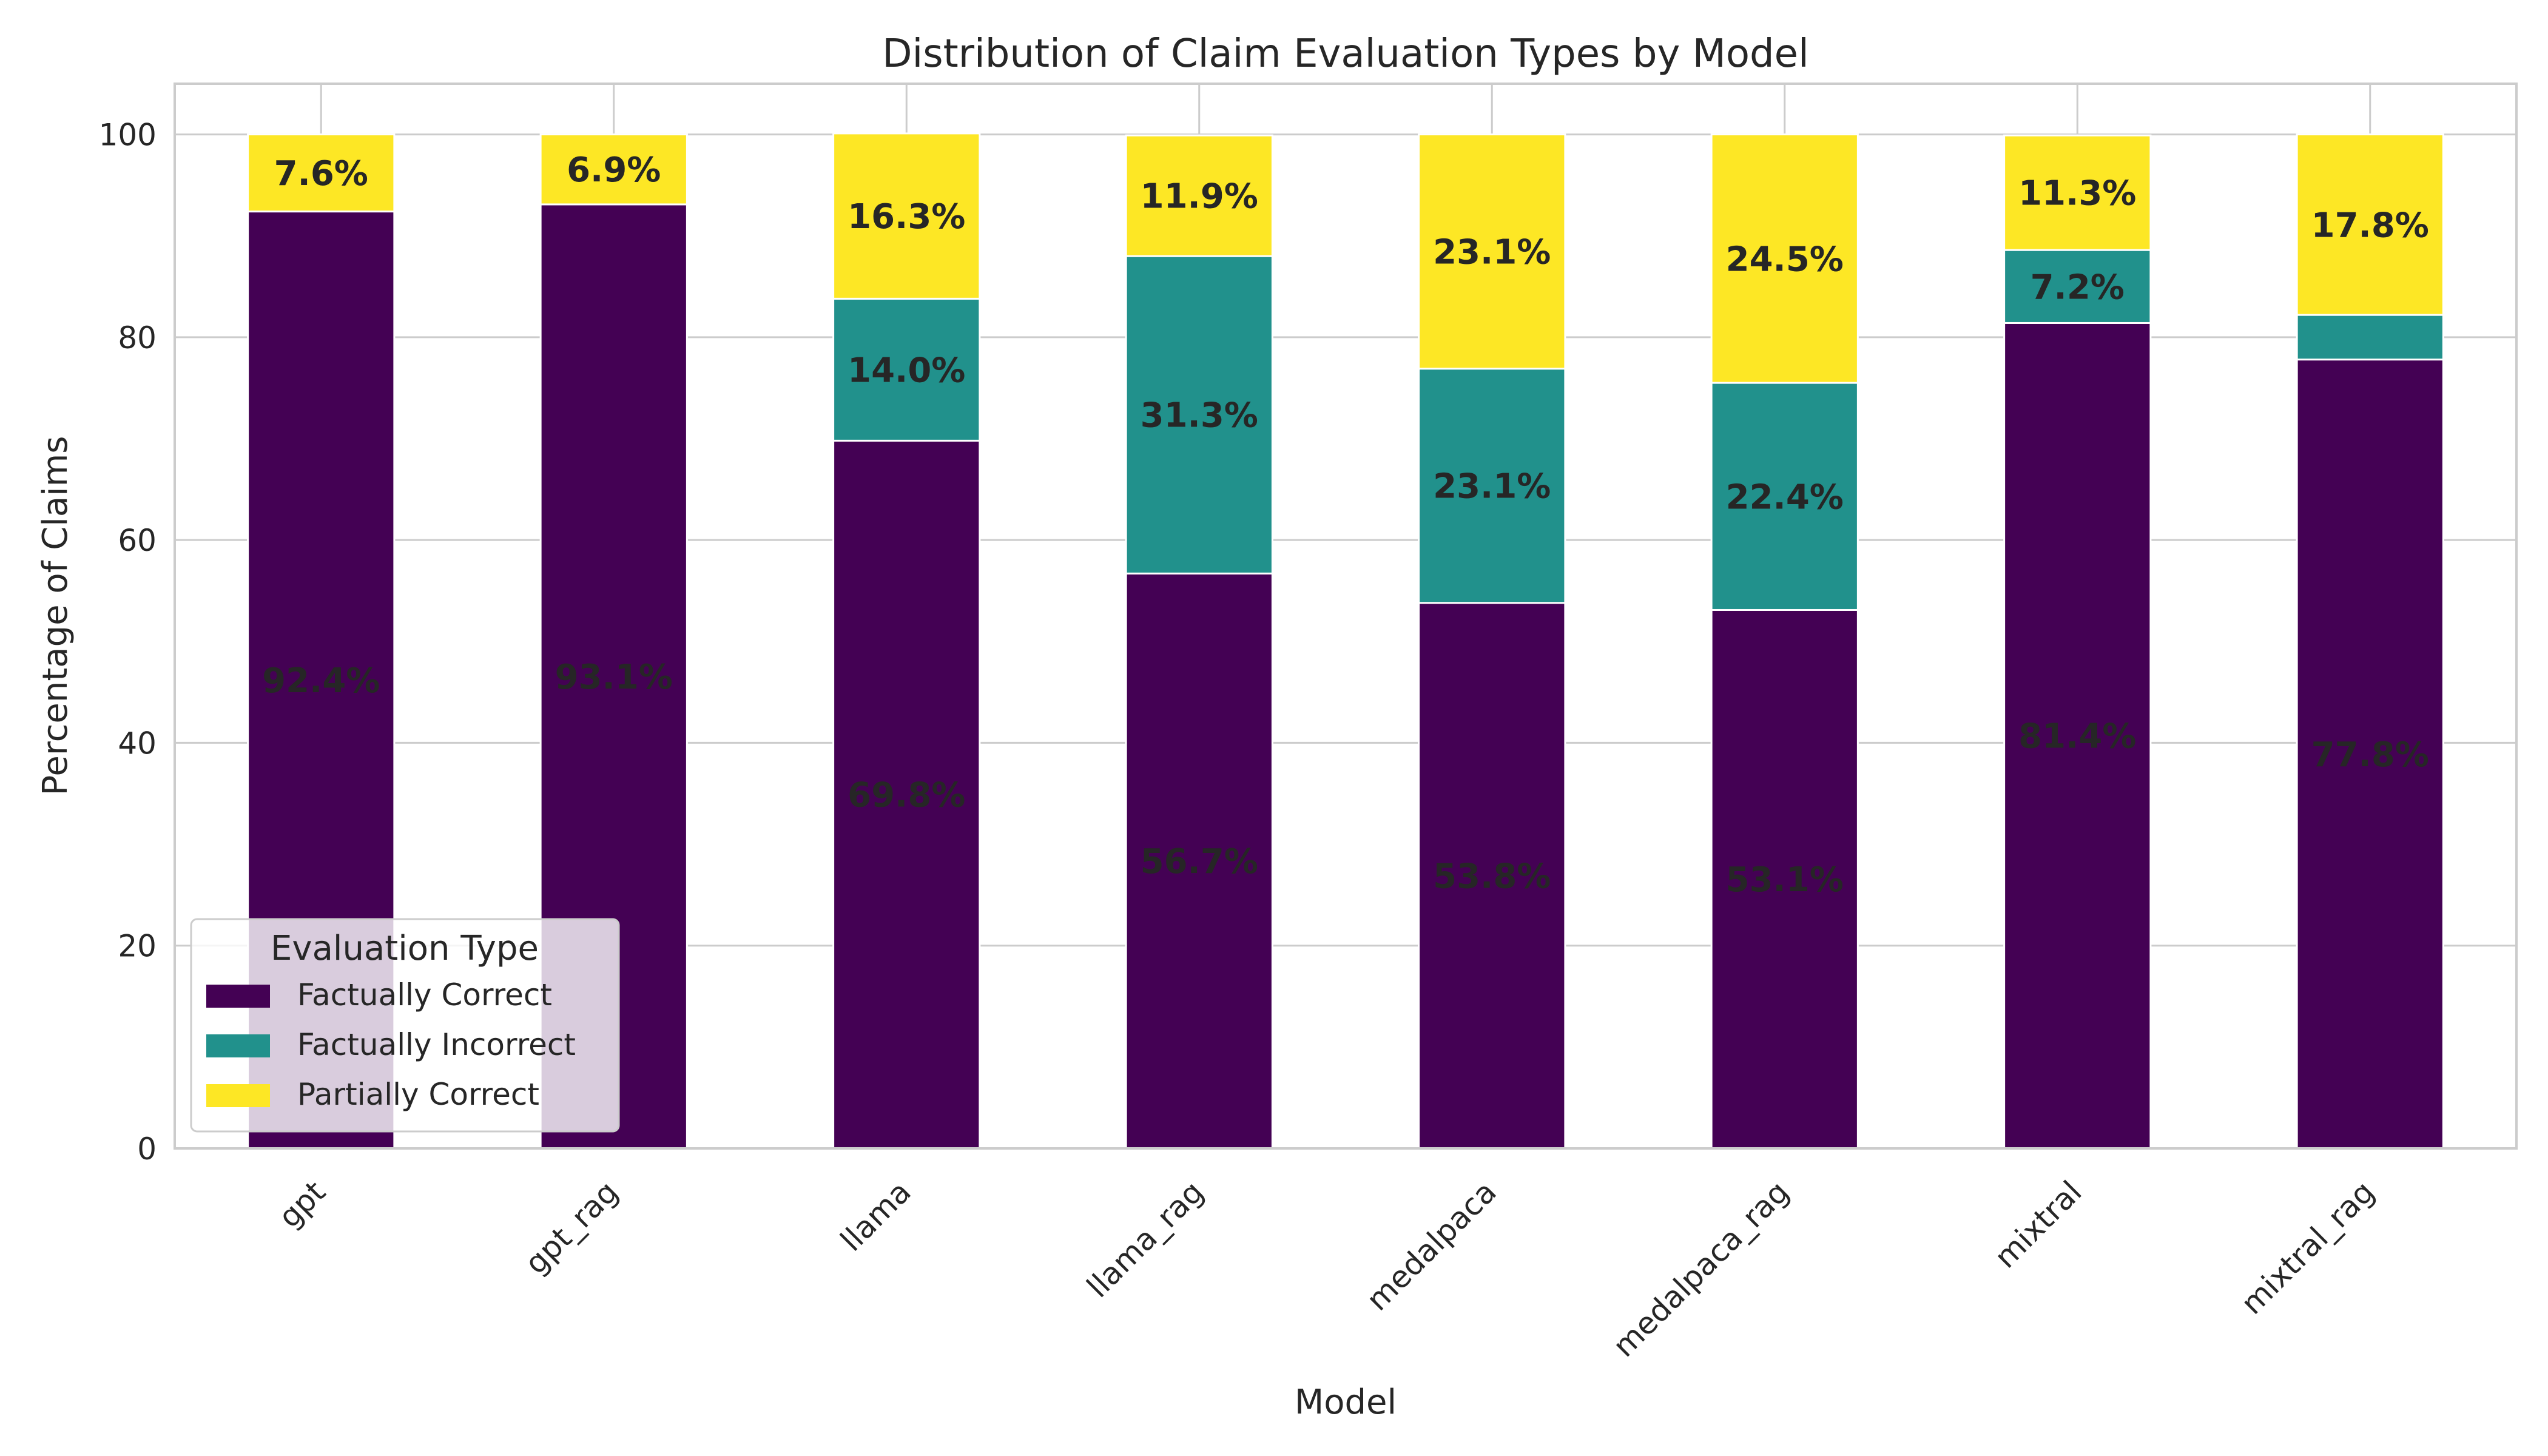 This screenshot has height=1456, width=2548. I want to click on bar-factually-incorrect-medalpaca, so click(1492, 486).